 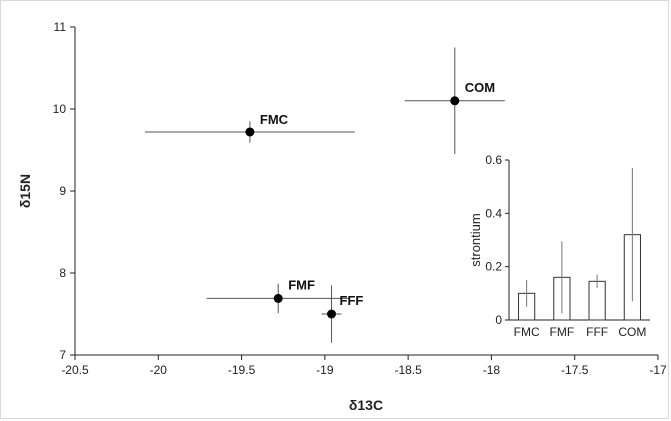 What do you see at coordinates (352, 300) in the screenshot?
I see `point-label: FFF` at bounding box center [352, 300].